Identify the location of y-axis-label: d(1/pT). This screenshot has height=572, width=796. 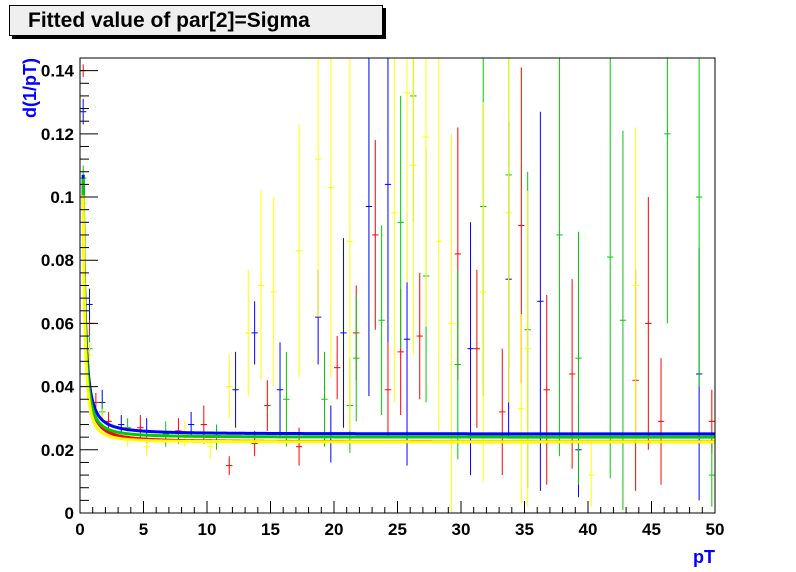
(30, 88).